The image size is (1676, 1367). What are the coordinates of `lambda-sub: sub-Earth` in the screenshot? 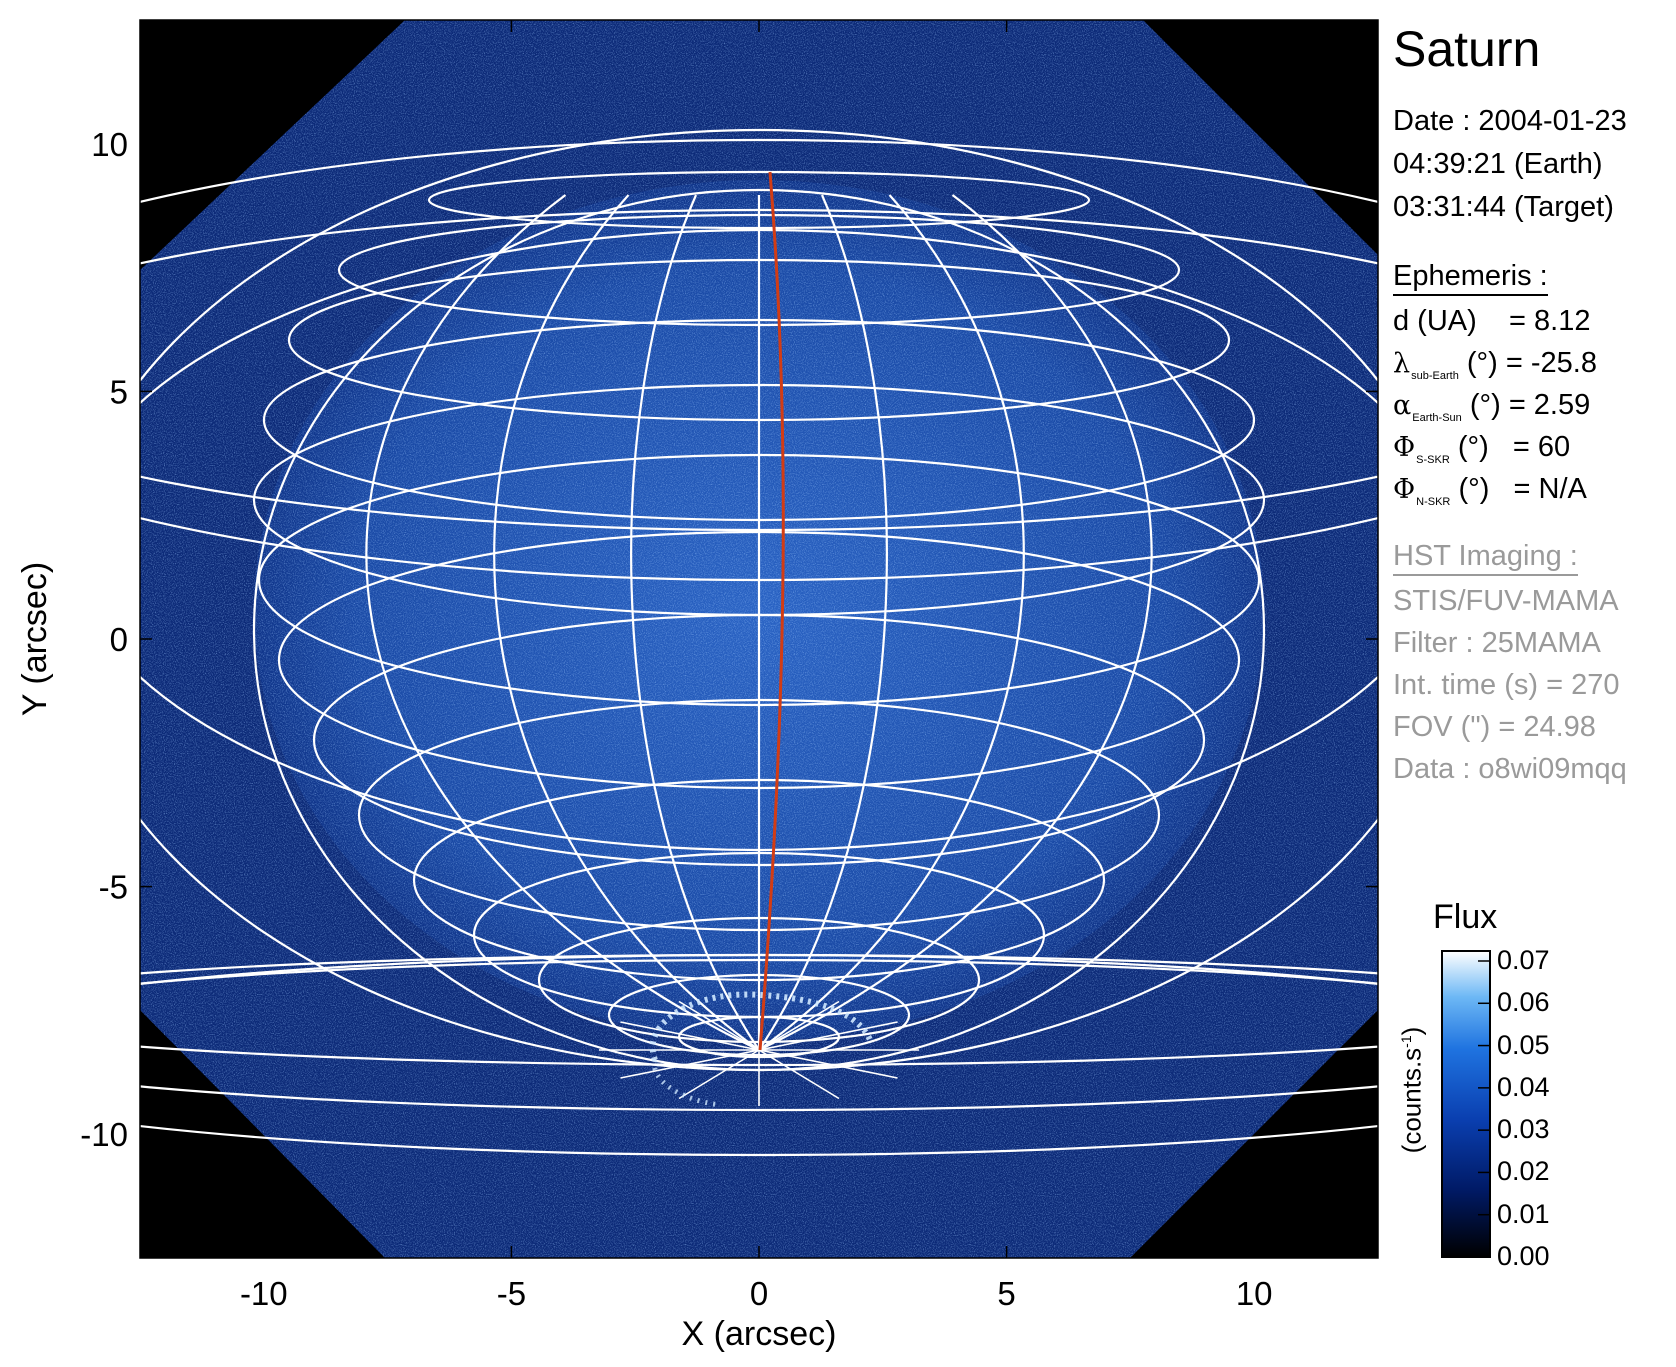 It's located at (1435, 376).